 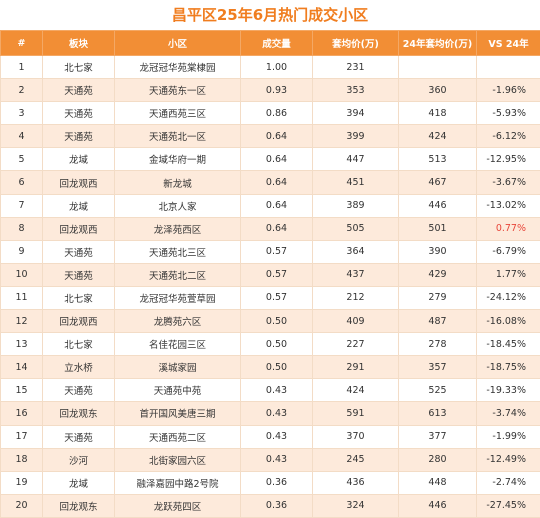 I want to click on community-cell: 首开国风美唐三期, so click(x=178, y=413).